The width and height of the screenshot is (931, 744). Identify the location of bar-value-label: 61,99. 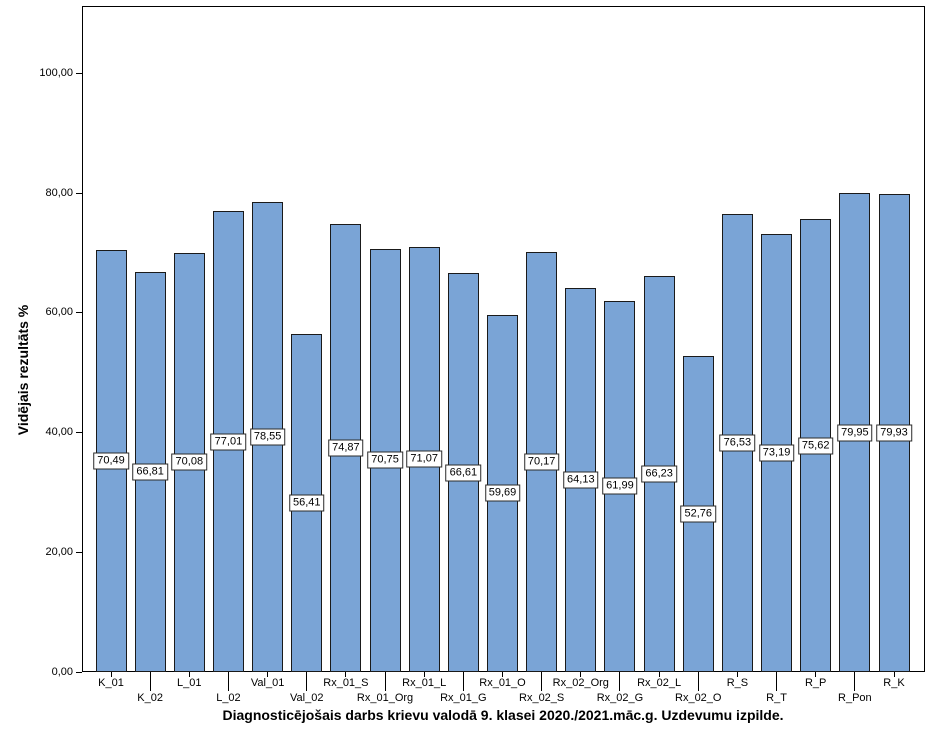
(620, 486).